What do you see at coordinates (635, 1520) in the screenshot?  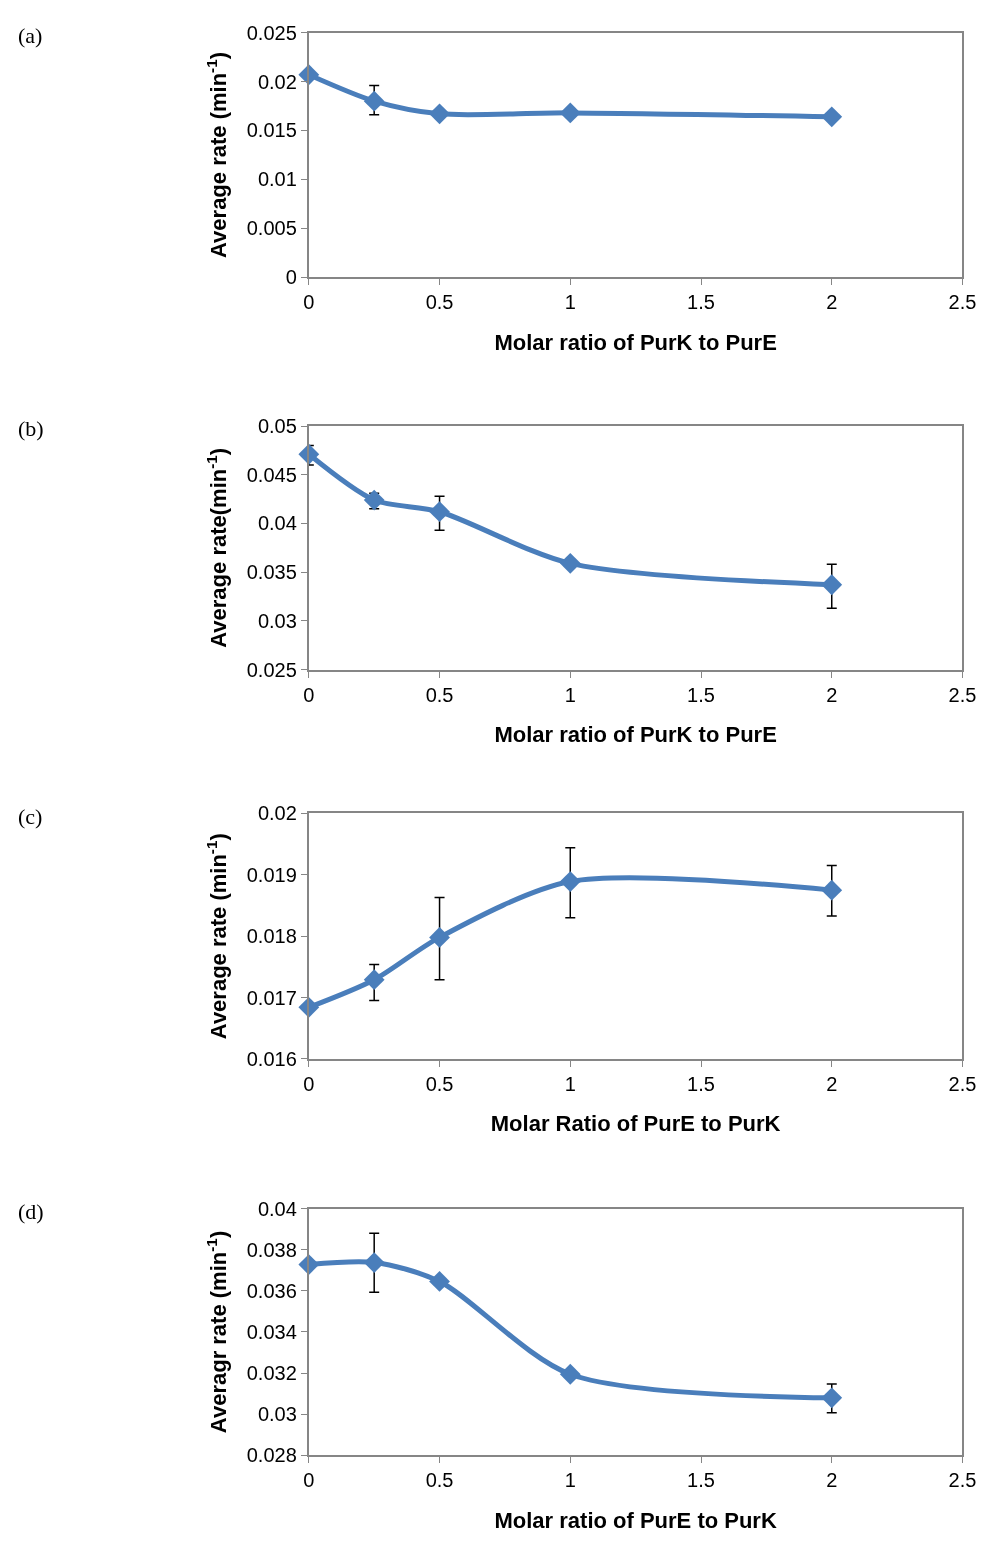 I see `x-axis-title: Molar ratio of PurE to PurK` at bounding box center [635, 1520].